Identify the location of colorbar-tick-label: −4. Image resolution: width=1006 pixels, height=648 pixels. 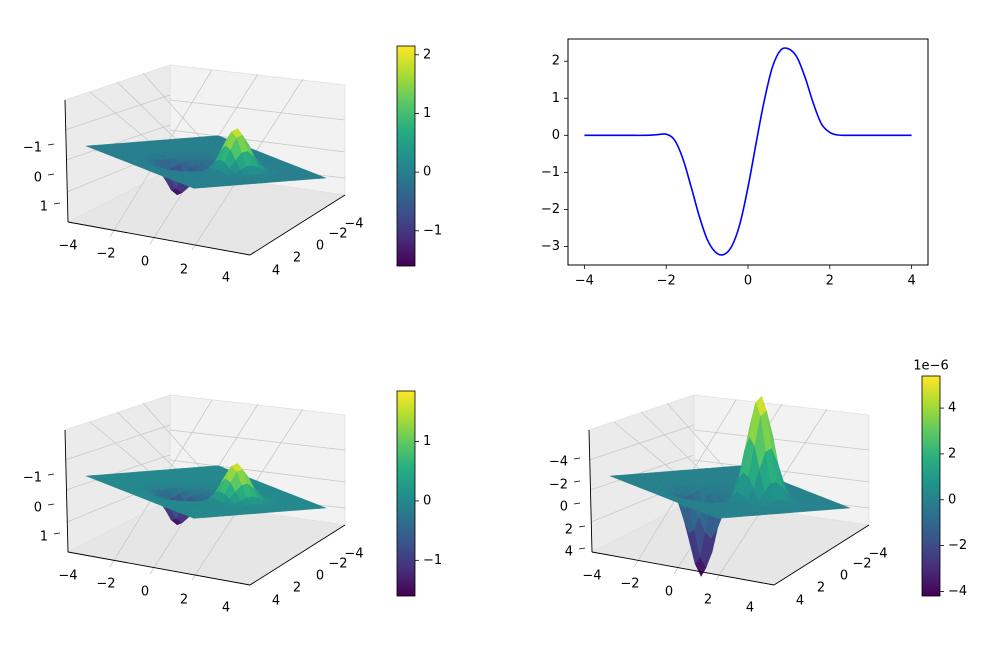
(957, 591).